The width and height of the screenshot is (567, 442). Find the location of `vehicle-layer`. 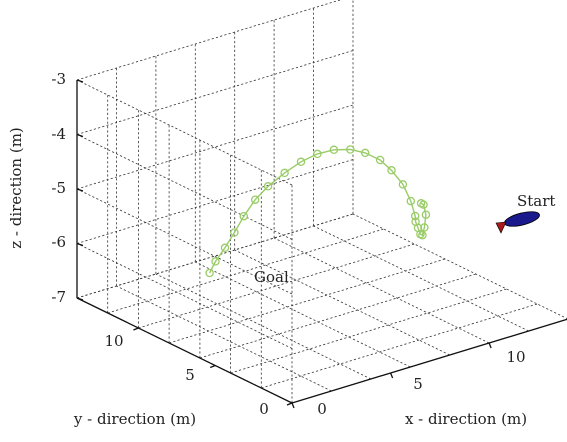

vehicle-layer is located at coordinates (517, 222).